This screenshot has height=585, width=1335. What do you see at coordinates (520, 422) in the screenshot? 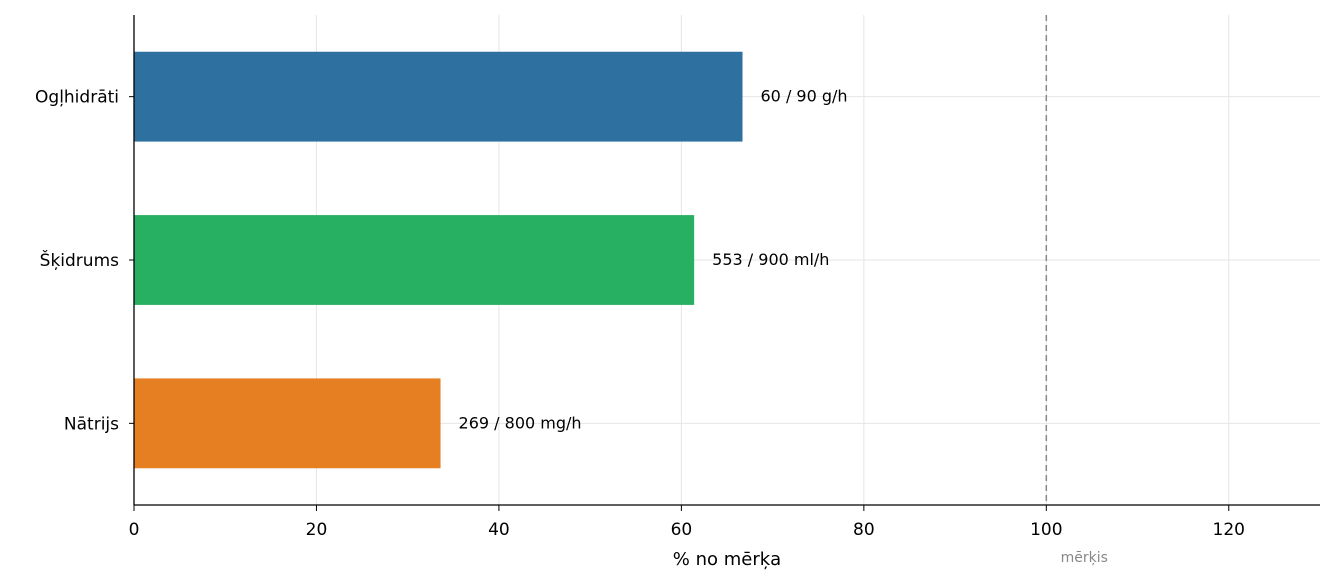
I see `bar-data-label: 269 / 800 mg/h` at bounding box center [520, 422].